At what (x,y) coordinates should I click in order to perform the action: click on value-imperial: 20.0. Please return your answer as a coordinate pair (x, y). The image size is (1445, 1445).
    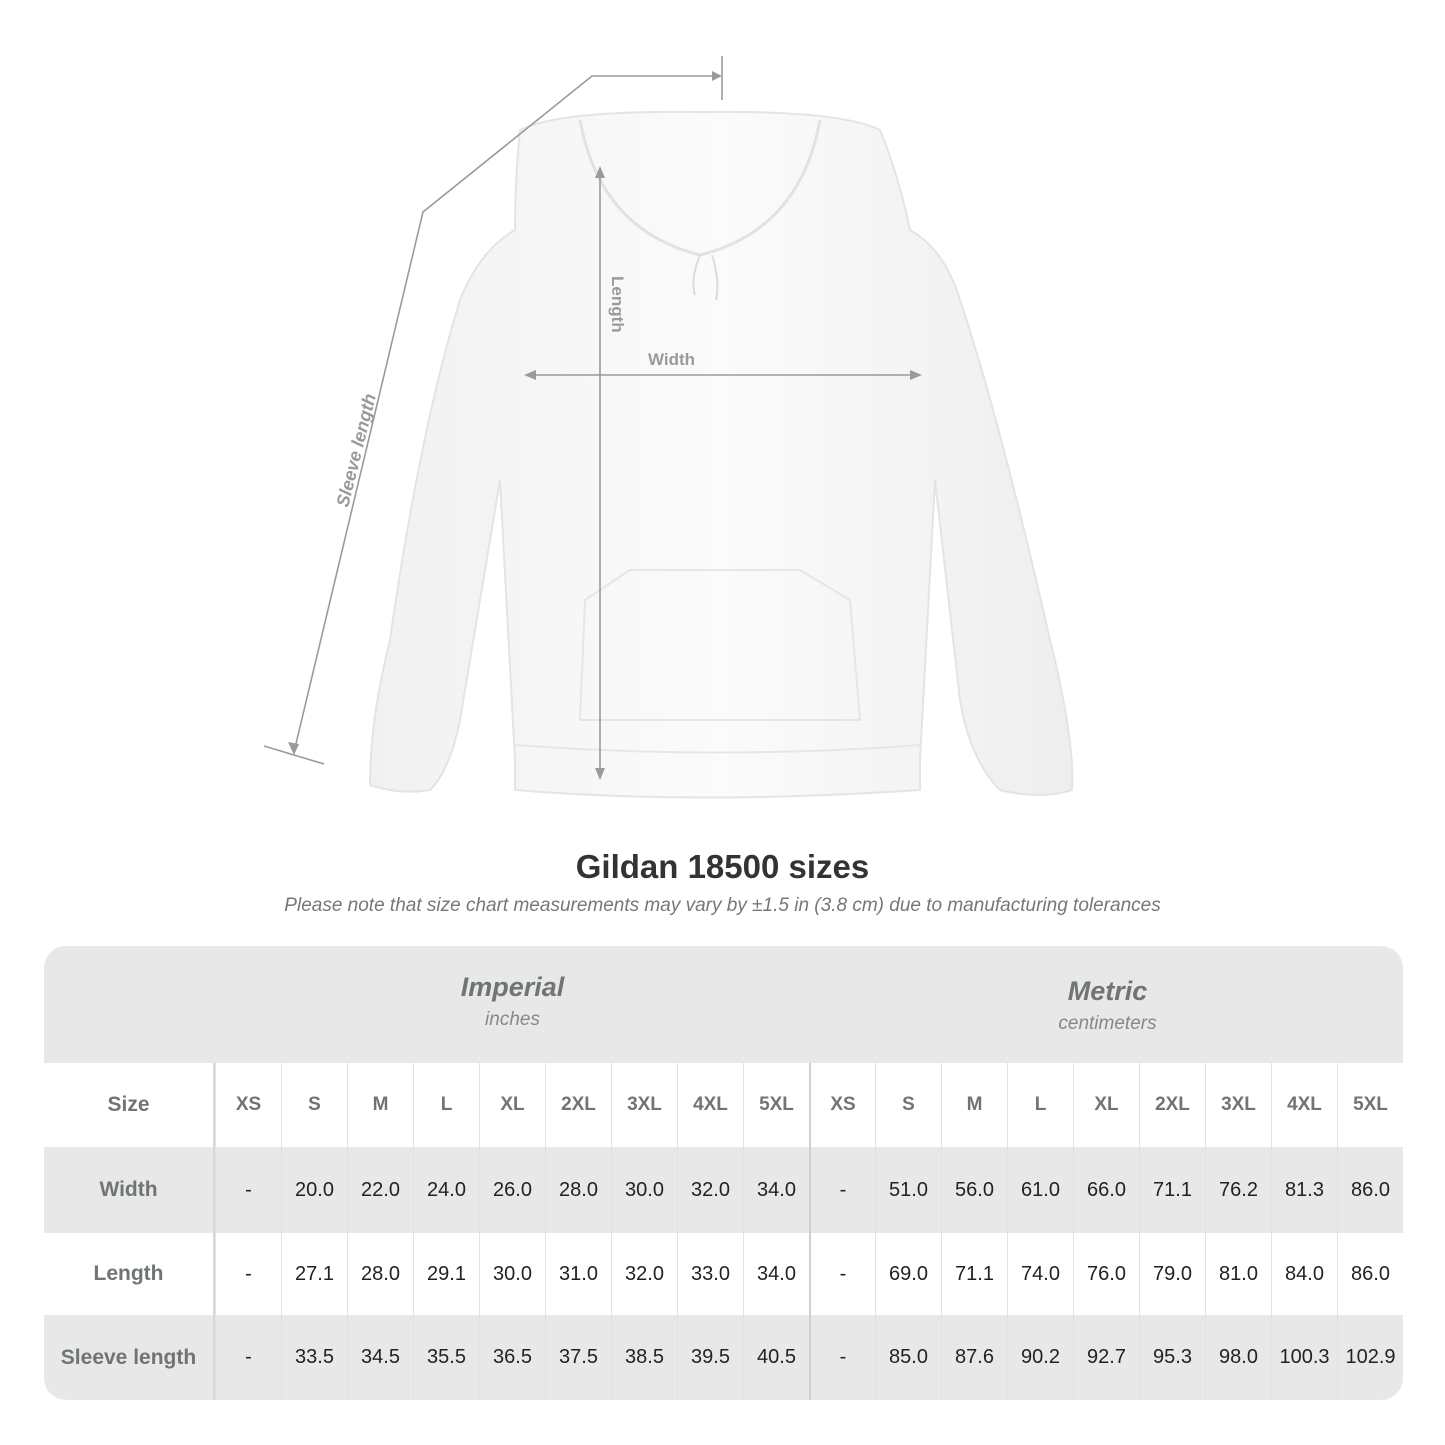
    Looking at the image, I should click on (314, 1190).